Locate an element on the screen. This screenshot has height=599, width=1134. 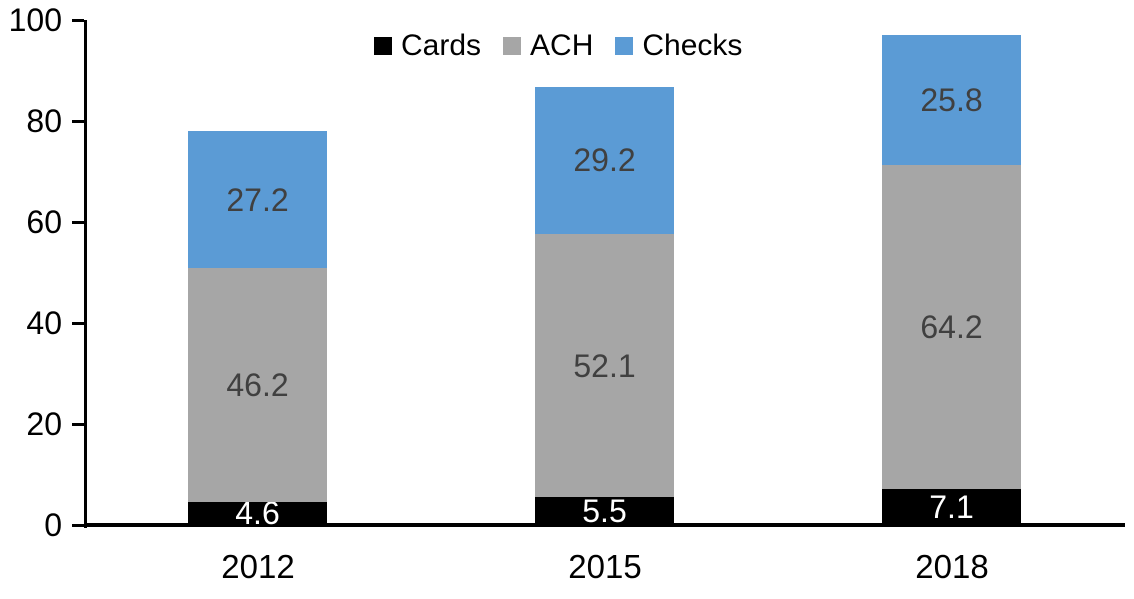
data-label-cards-2012: 4.6 is located at coordinates (257, 513).